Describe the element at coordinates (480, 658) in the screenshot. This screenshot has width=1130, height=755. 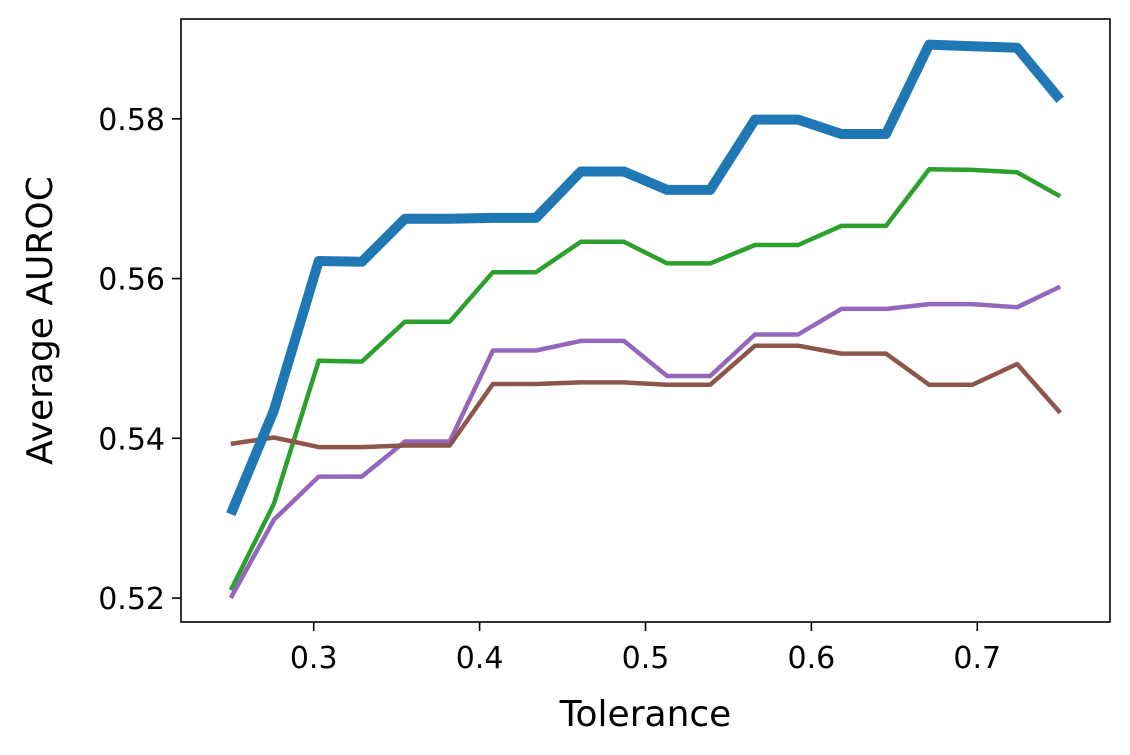
I see `x-tick-label: 0.4` at that location.